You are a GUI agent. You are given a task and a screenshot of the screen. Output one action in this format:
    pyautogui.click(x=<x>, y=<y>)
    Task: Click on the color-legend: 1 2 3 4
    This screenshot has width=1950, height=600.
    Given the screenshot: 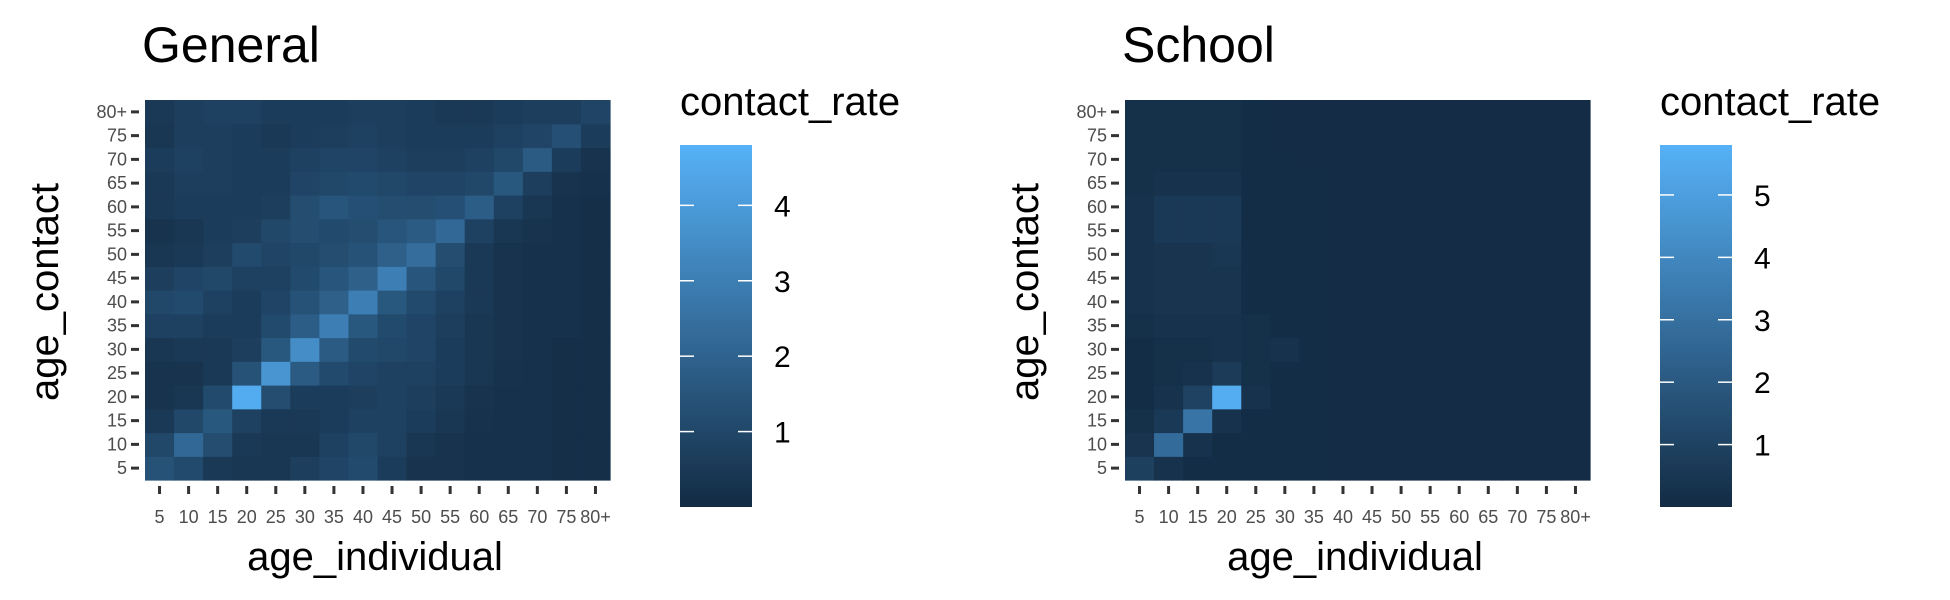 What is the action you would take?
    pyautogui.click(x=735, y=326)
    